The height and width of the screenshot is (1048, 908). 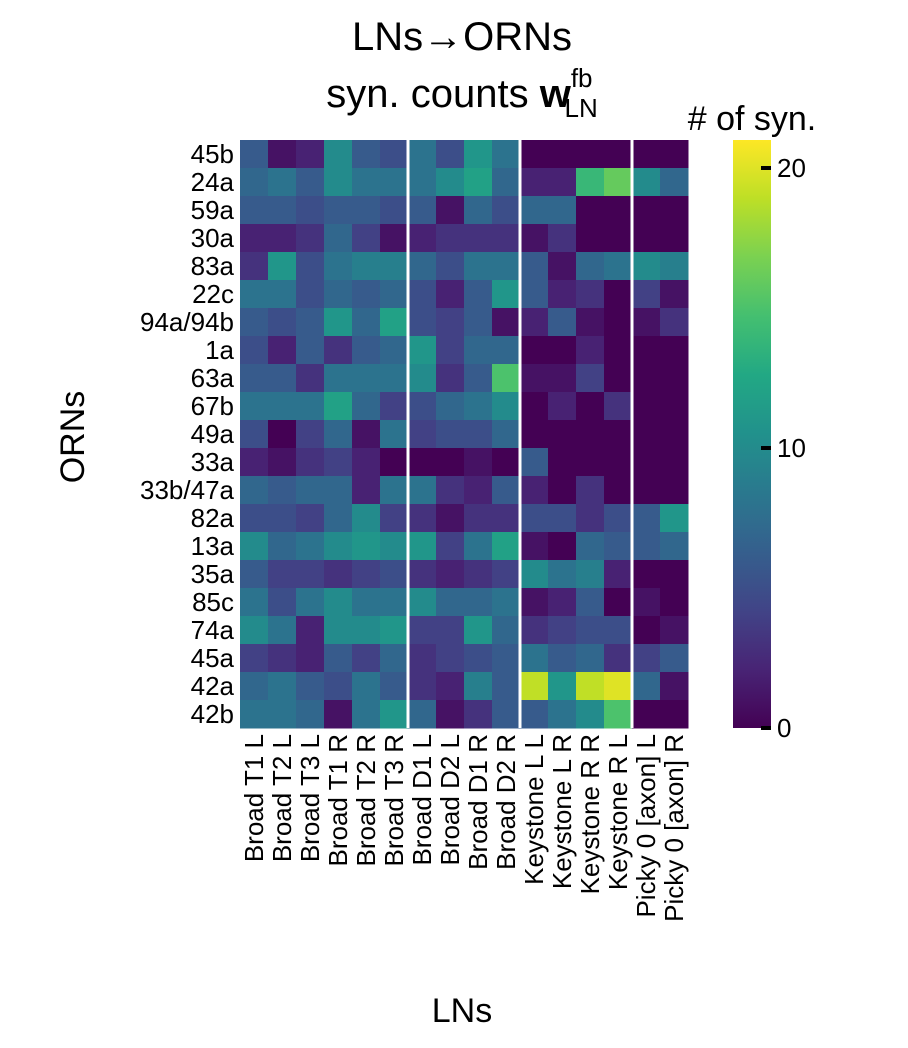 What do you see at coordinates (674, 828) in the screenshot?
I see `x-tick-label: Picky 0 [axon] R` at bounding box center [674, 828].